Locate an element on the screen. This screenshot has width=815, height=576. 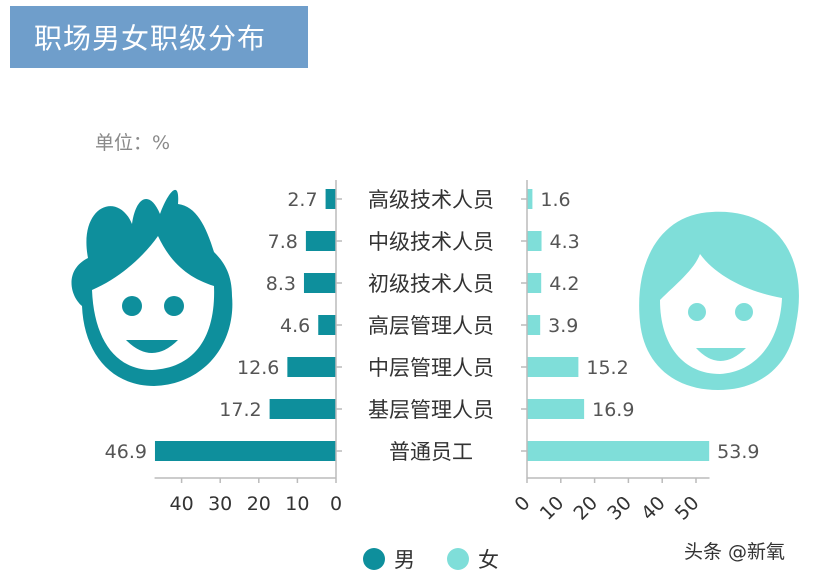
value-label-female-5: 16.9 is located at coordinates (613, 410).